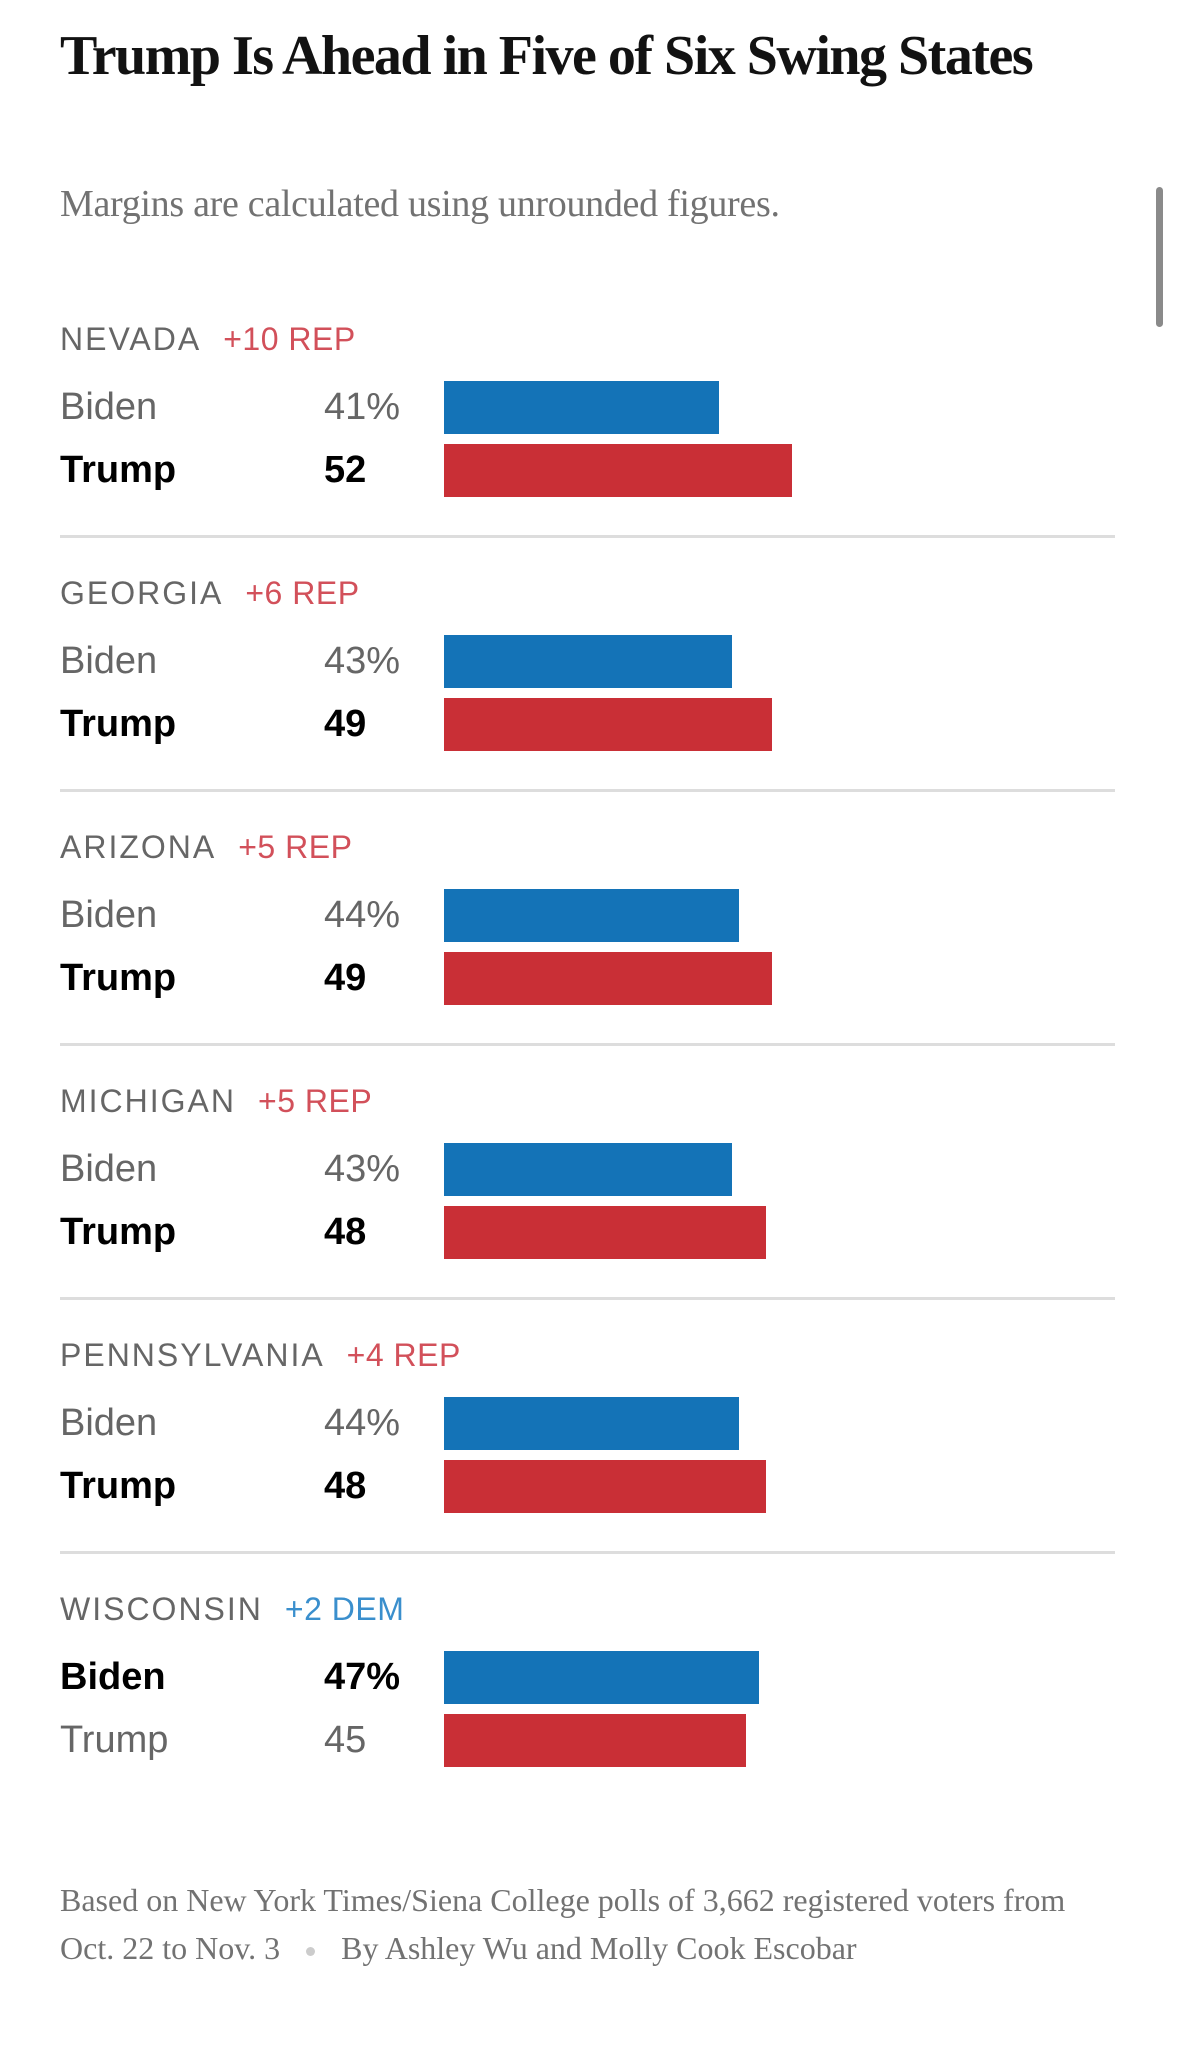  Describe the element at coordinates (345, 470) in the screenshot. I see `data-label: 52` at that location.